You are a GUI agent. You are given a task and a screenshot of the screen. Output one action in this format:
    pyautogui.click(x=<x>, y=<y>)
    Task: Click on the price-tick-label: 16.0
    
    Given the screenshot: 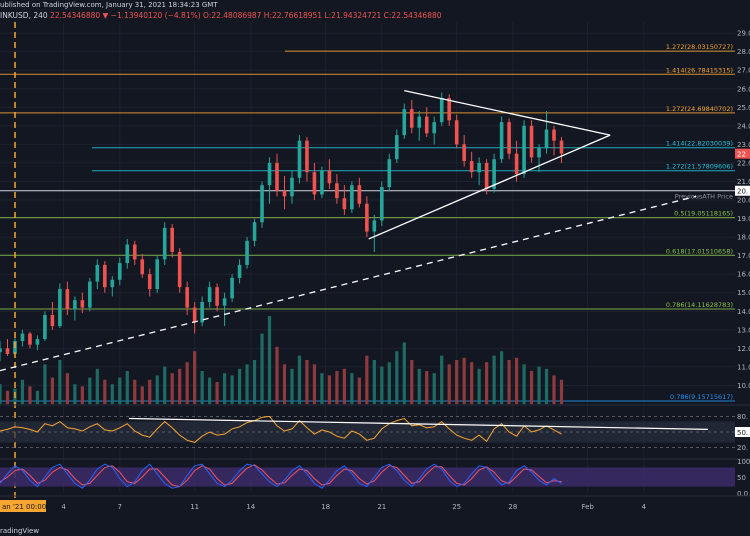 What is the action you would take?
    pyautogui.click(x=743, y=275)
    